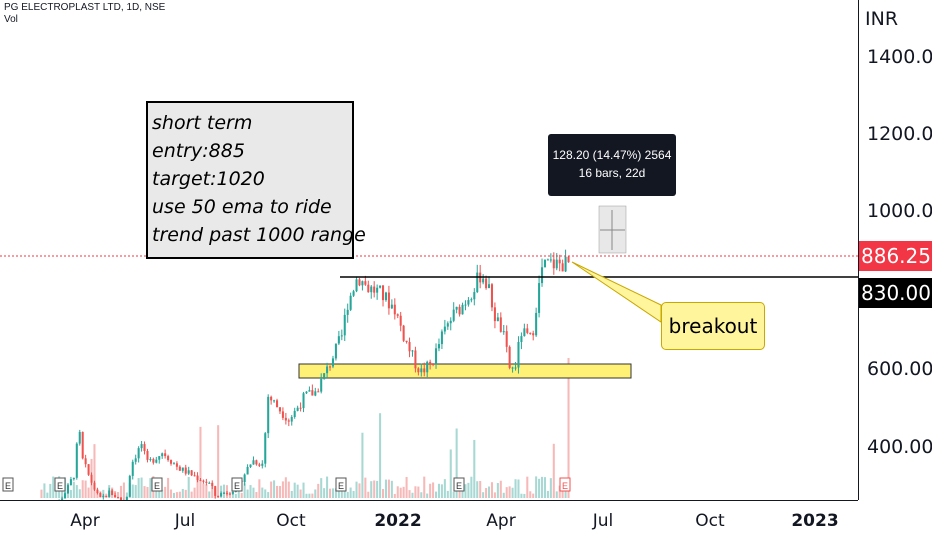 This screenshot has width=932, height=551. I want to click on time-tick: Apr, so click(85, 521).